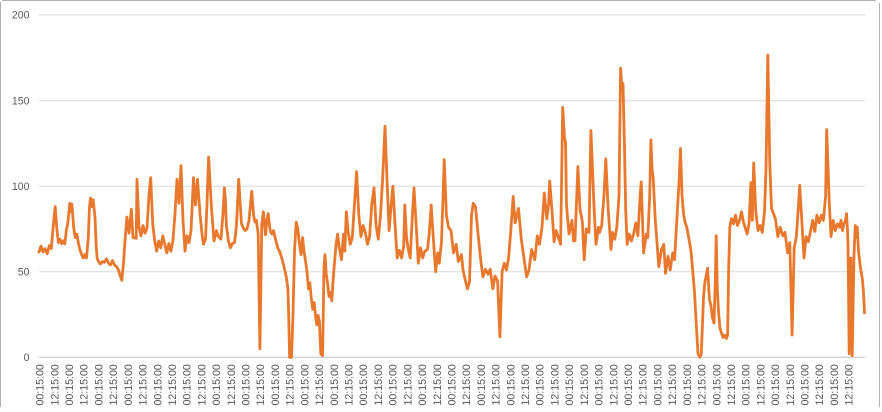 This screenshot has width=882, height=412. What do you see at coordinates (27, 358) in the screenshot?
I see `svg-text: 0` at bounding box center [27, 358].